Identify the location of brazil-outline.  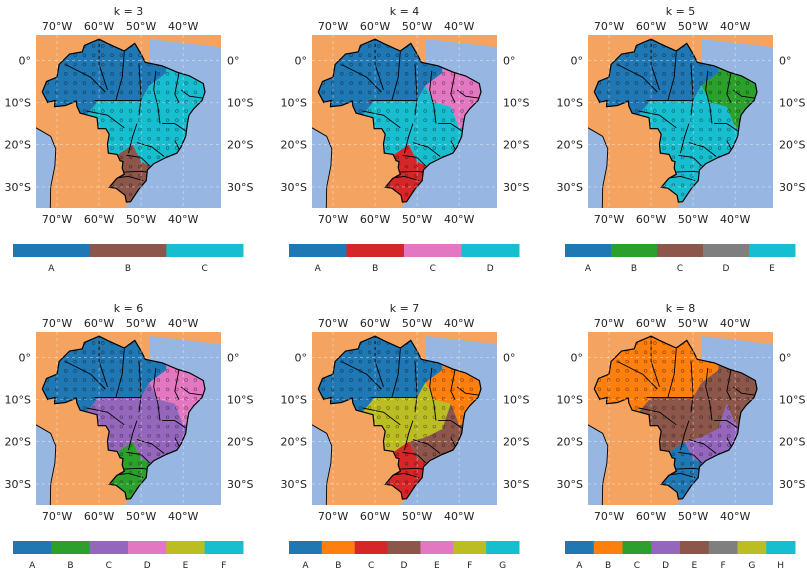
(123, 417).